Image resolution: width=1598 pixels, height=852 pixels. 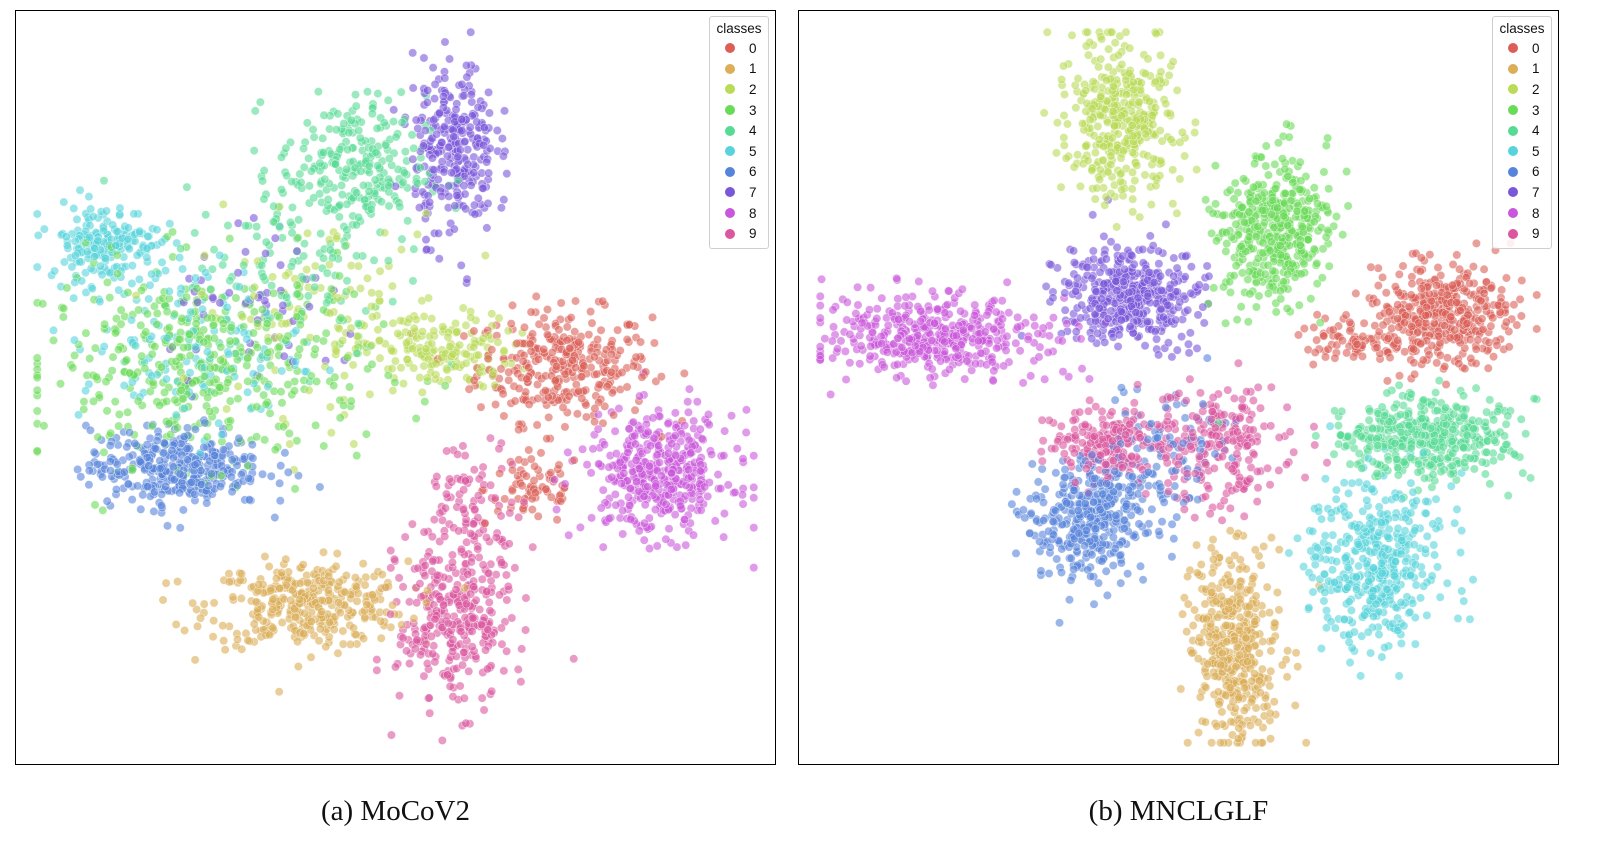 What do you see at coordinates (739, 213) in the screenshot?
I see `legend-item-8: 8` at bounding box center [739, 213].